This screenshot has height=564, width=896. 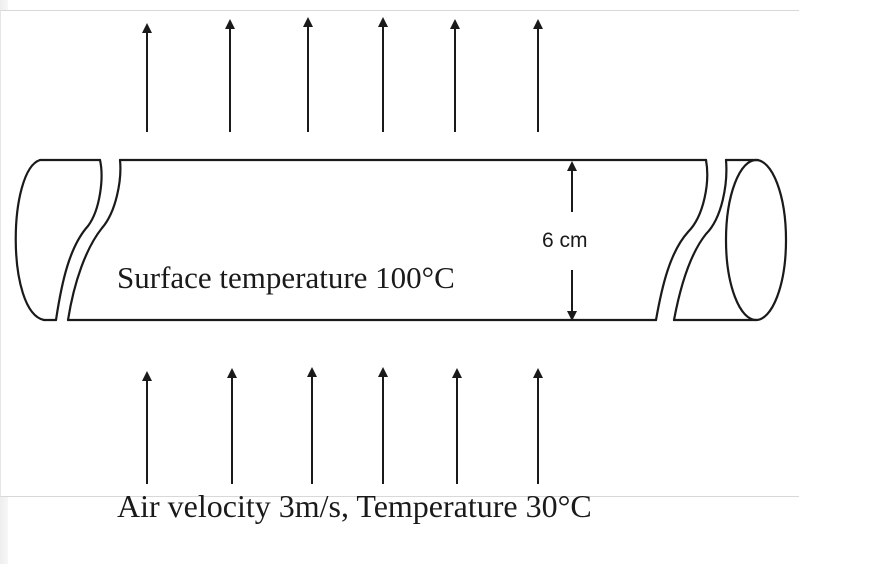 I want to click on lower-flow-arrows, so click(x=342, y=425).